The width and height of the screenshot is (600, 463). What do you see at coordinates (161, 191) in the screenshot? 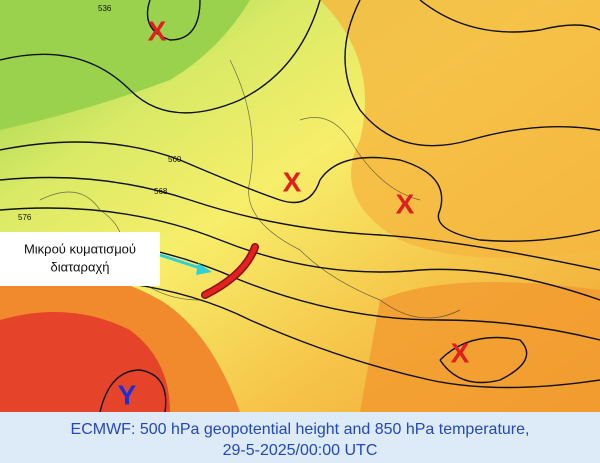
I see `contour-label: 568` at bounding box center [161, 191].